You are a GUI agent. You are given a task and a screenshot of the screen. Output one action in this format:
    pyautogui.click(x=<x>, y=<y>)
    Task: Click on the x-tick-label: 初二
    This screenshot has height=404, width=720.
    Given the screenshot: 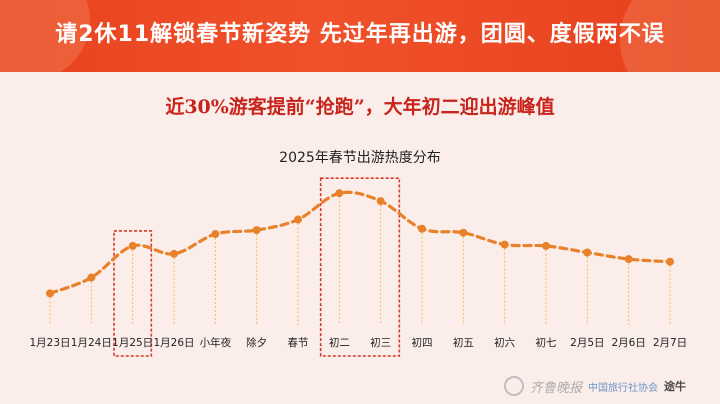 What is the action you would take?
    pyautogui.click(x=339, y=342)
    